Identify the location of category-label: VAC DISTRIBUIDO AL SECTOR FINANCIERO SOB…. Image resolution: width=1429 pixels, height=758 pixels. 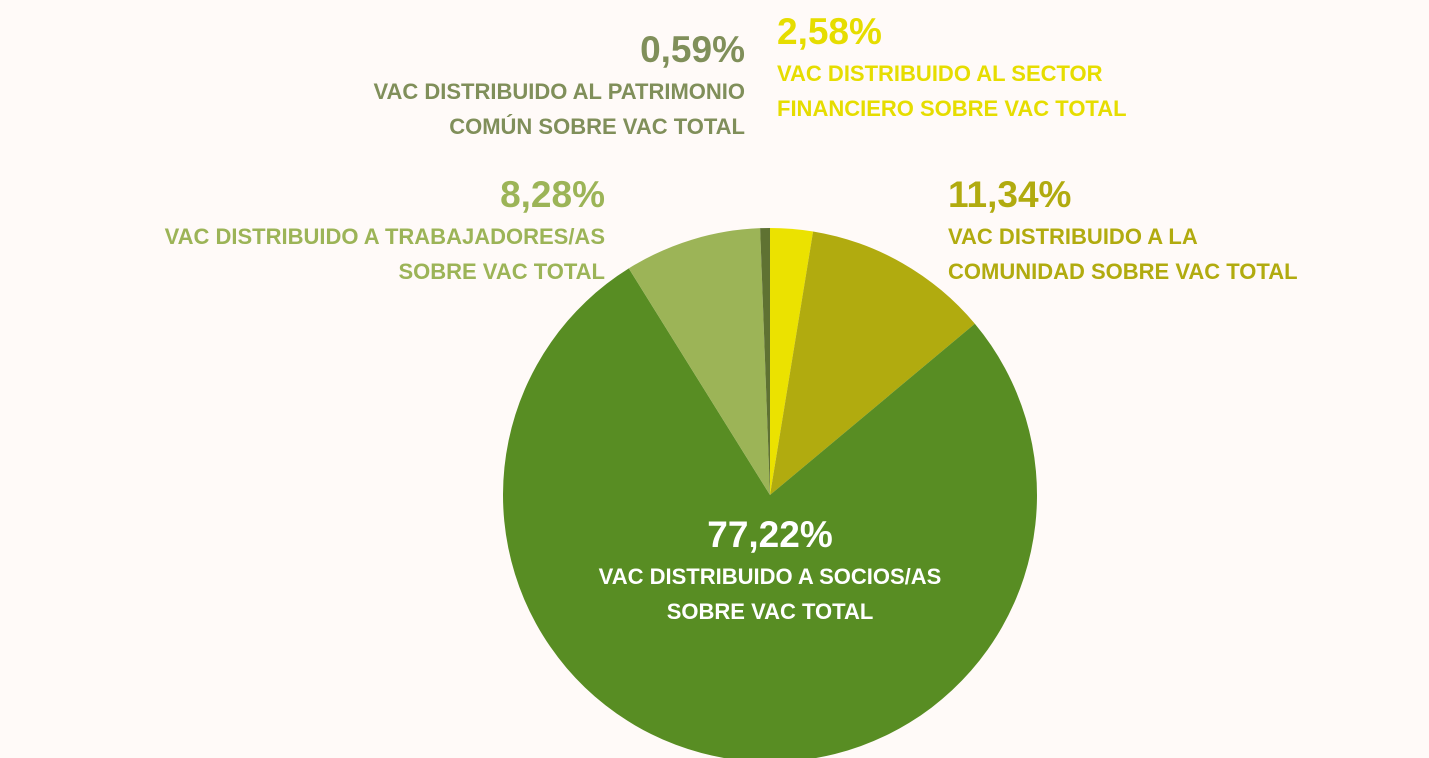
(952, 91).